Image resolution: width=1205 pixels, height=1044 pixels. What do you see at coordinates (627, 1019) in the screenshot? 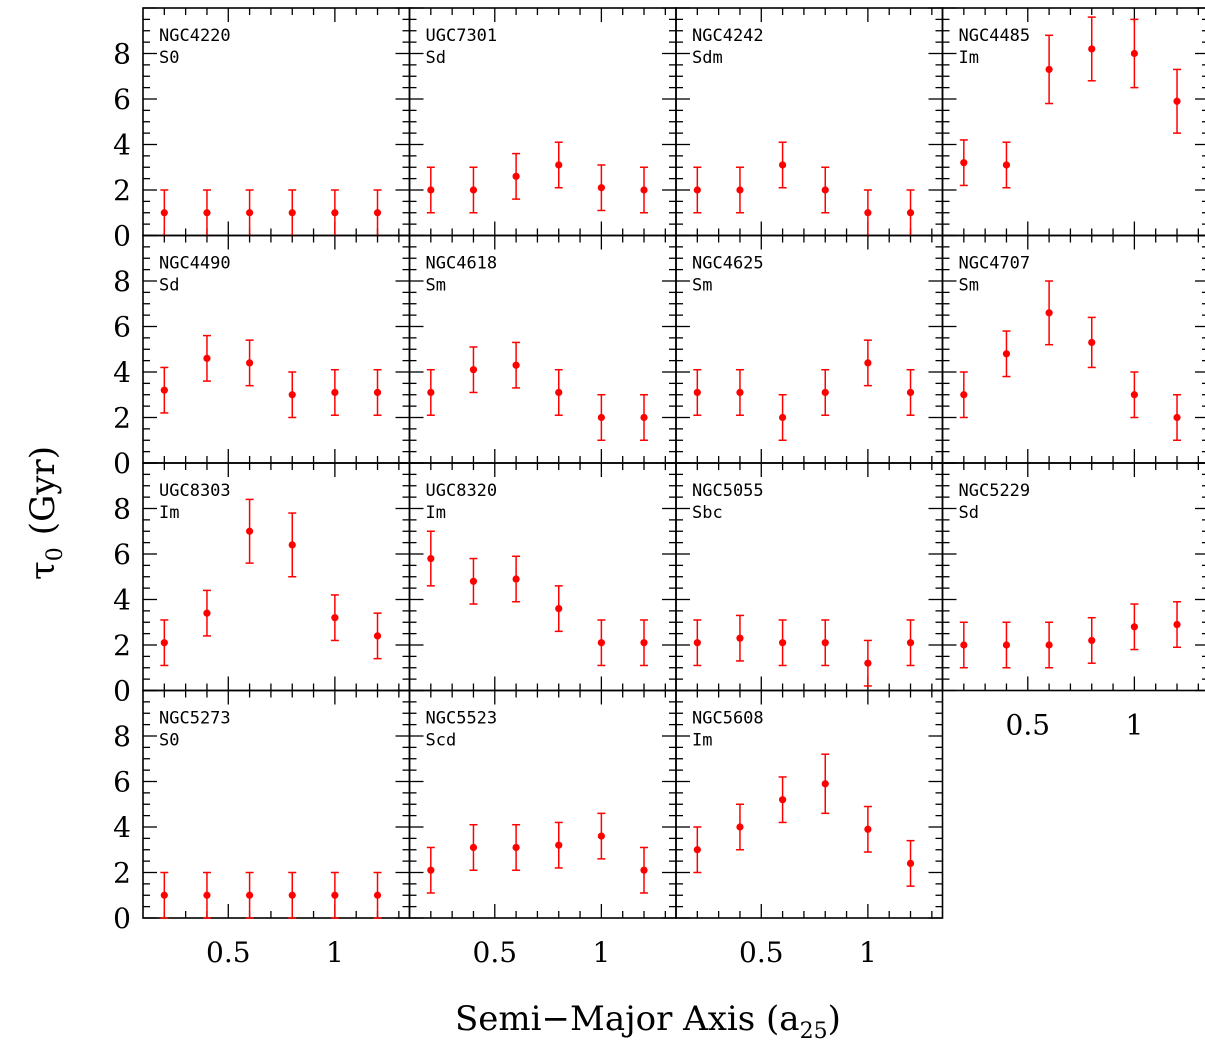
I see `x-axis-title-main: Semi−Major Axis (a` at bounding box center [627, 1019].